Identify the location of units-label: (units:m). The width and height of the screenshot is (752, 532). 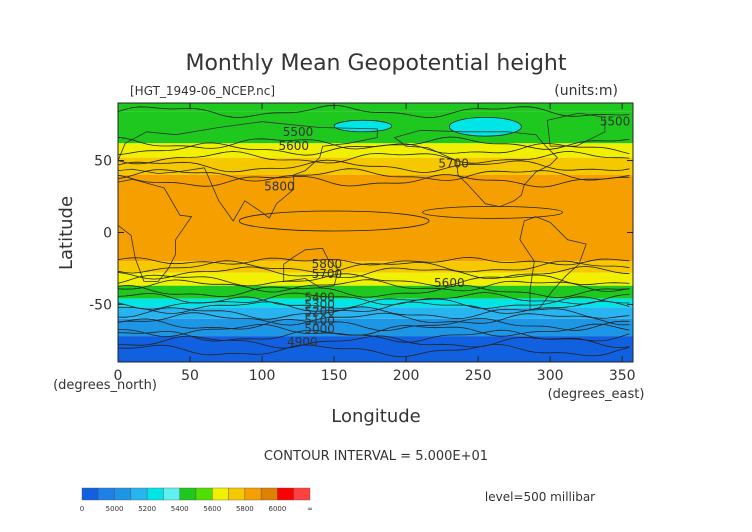
(586, 91).